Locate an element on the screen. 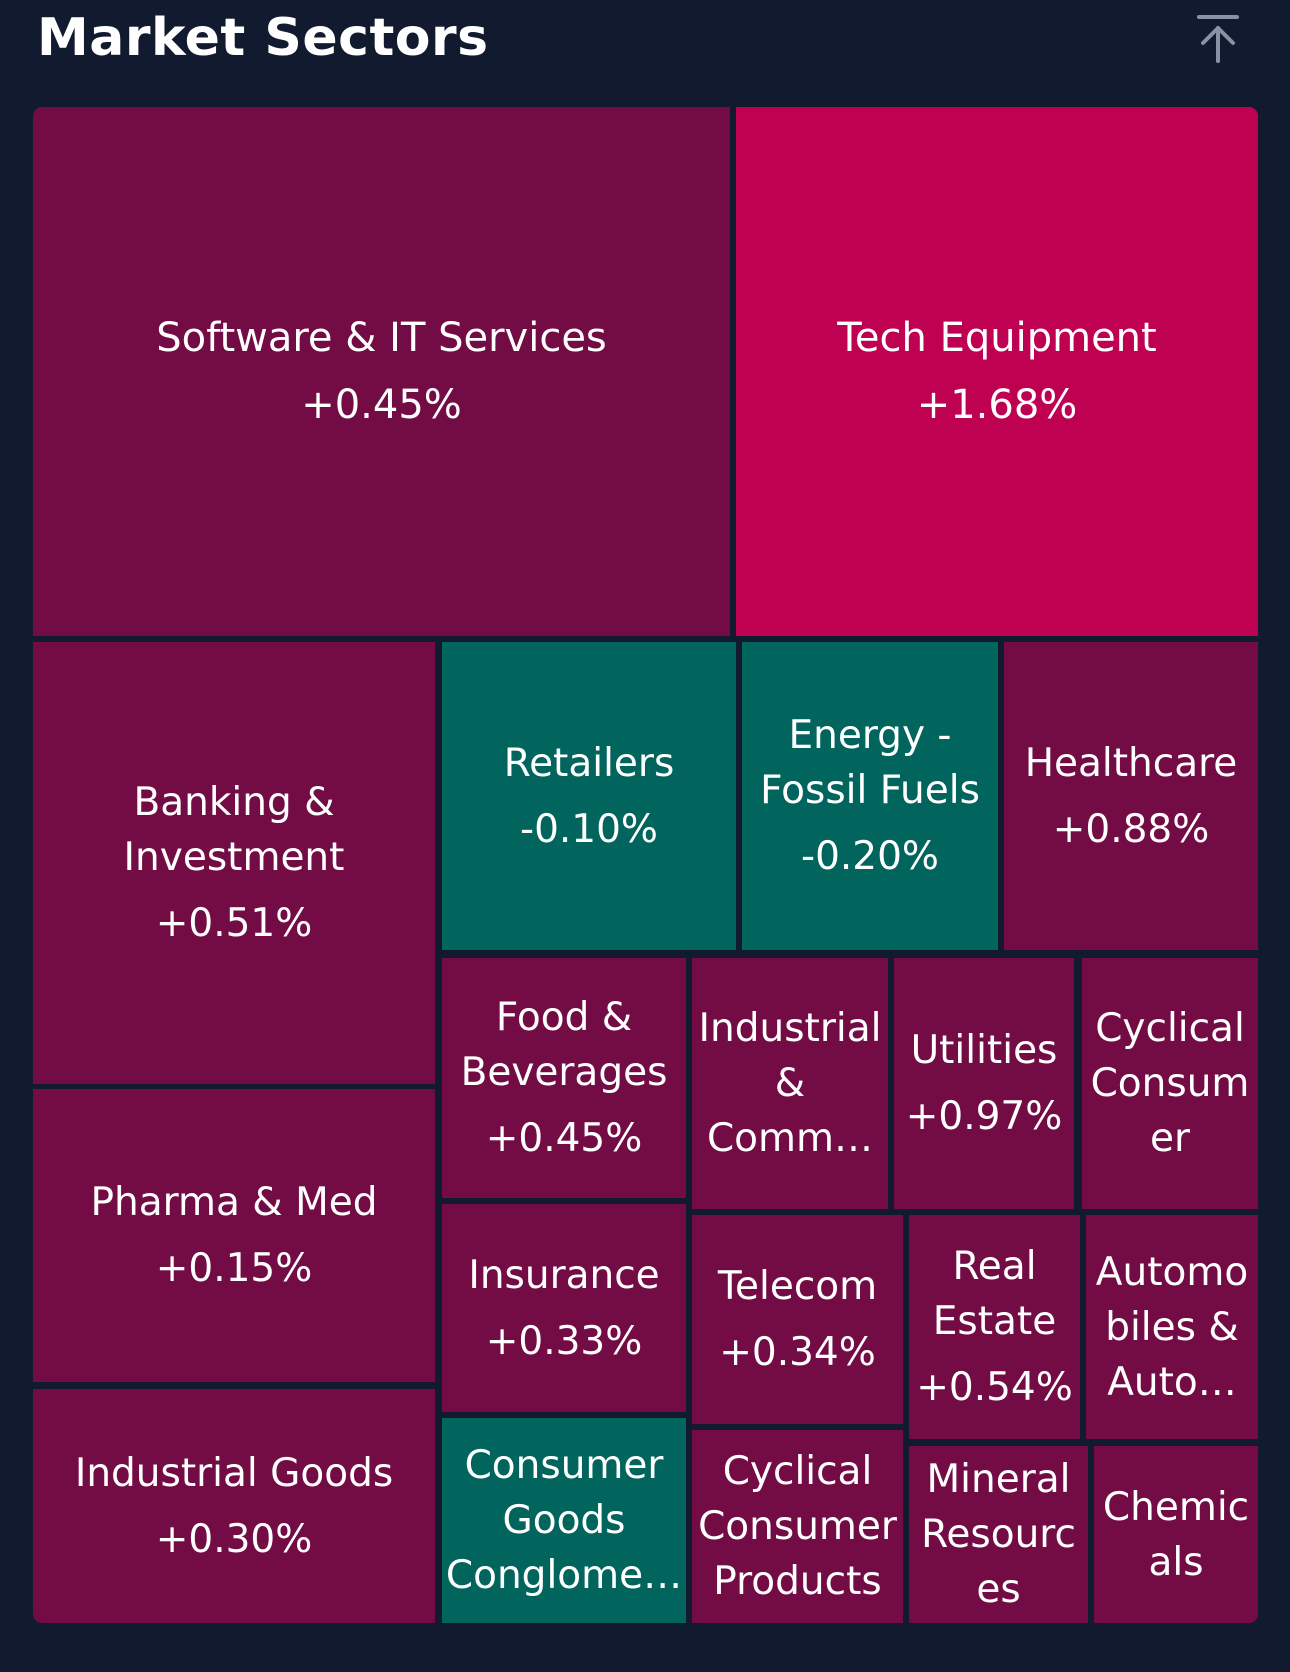 This screenshot has width=1290, height=1672. treemap-tile: Cyclical Consum er is located at coordinates (1170, 1083).